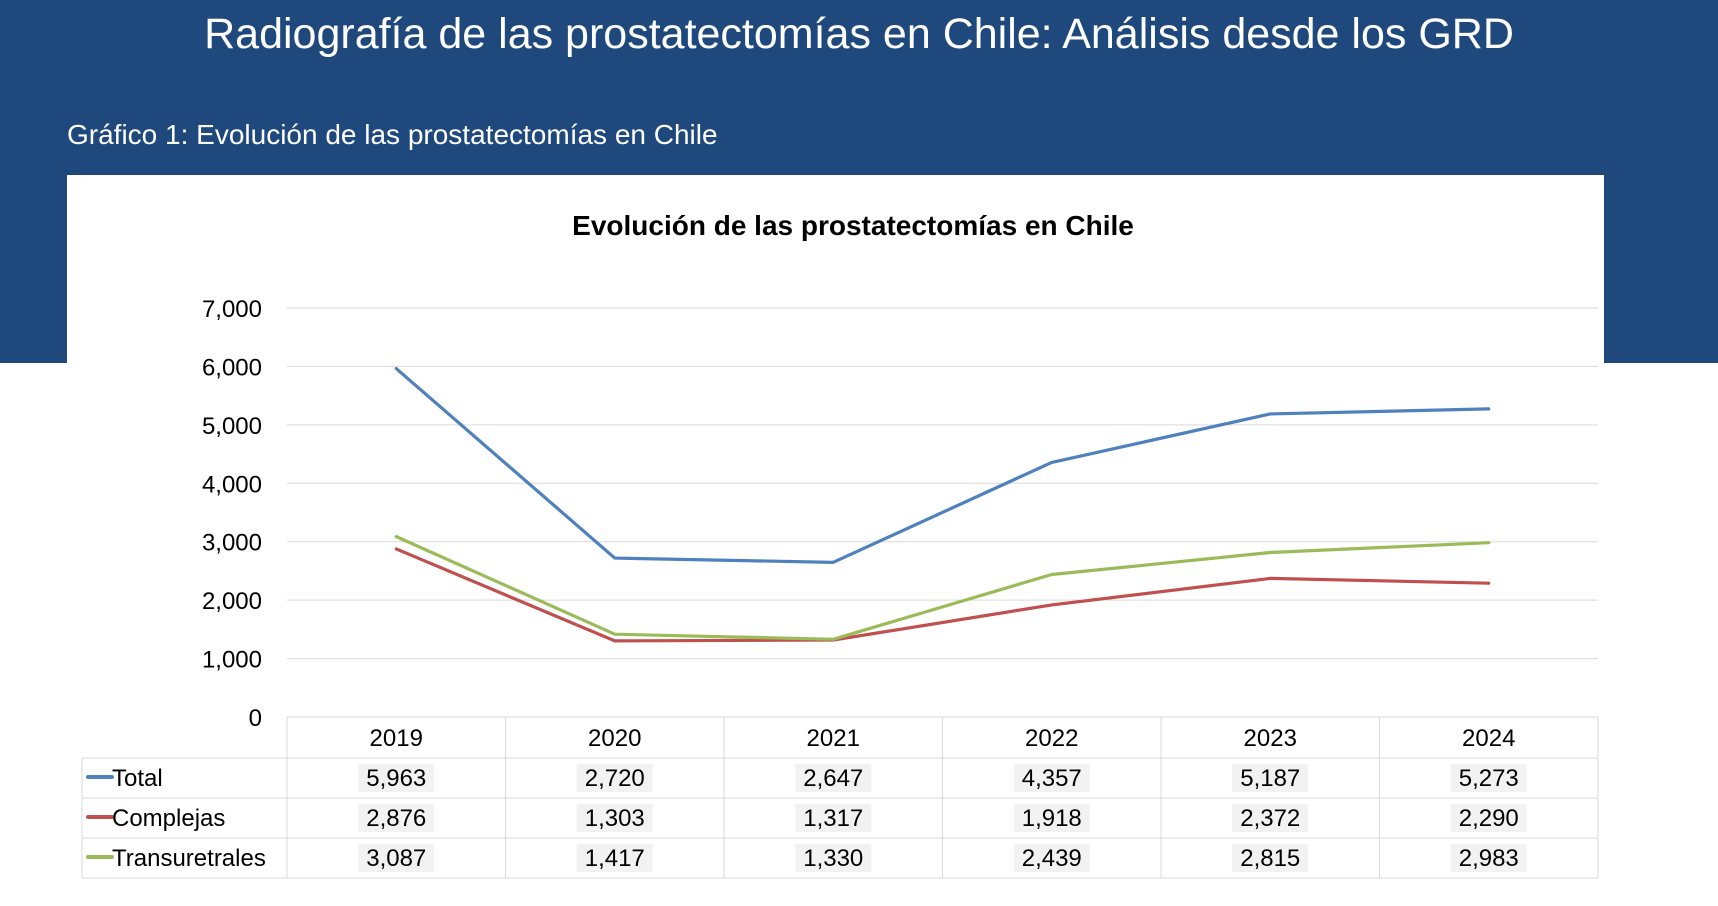 Image resolution: width=1718 pixels, height=906 pixels. I want to click on data-label: 2,815, so click(1270, 858).